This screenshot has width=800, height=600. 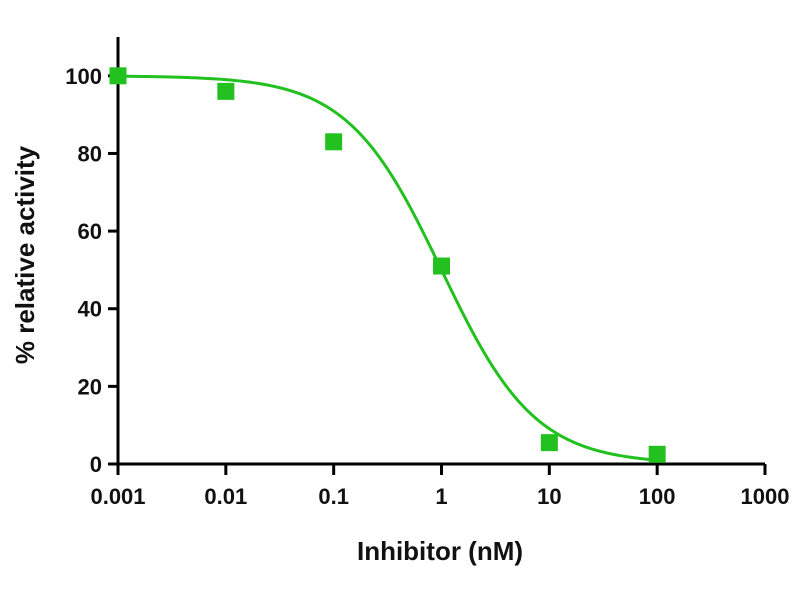 What do you see at coordinates (657, 496) in the screenshot?
I see `x-tick-label: 100` at bounding box center [657, 496].